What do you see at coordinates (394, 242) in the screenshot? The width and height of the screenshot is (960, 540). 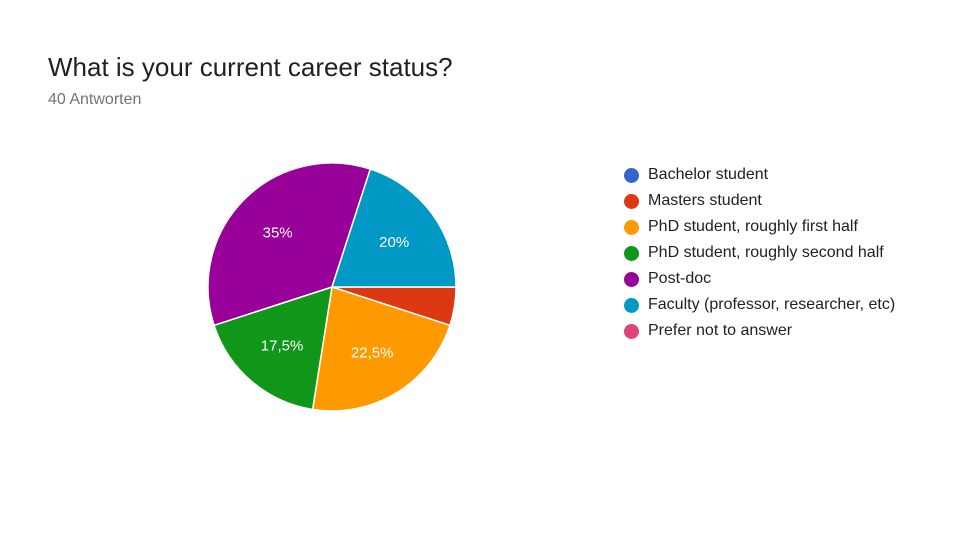 I see `slice-percent-label: 20%` at bounding box center [394, 242].